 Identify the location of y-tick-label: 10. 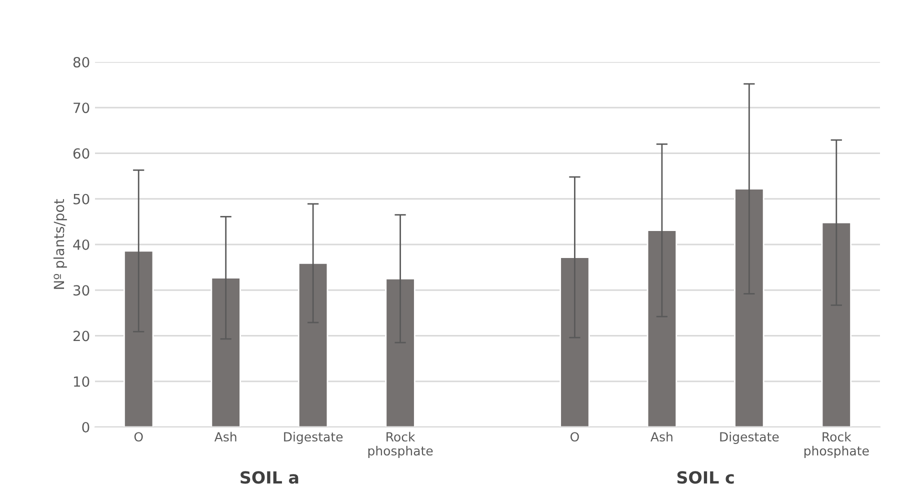
(82, 381).